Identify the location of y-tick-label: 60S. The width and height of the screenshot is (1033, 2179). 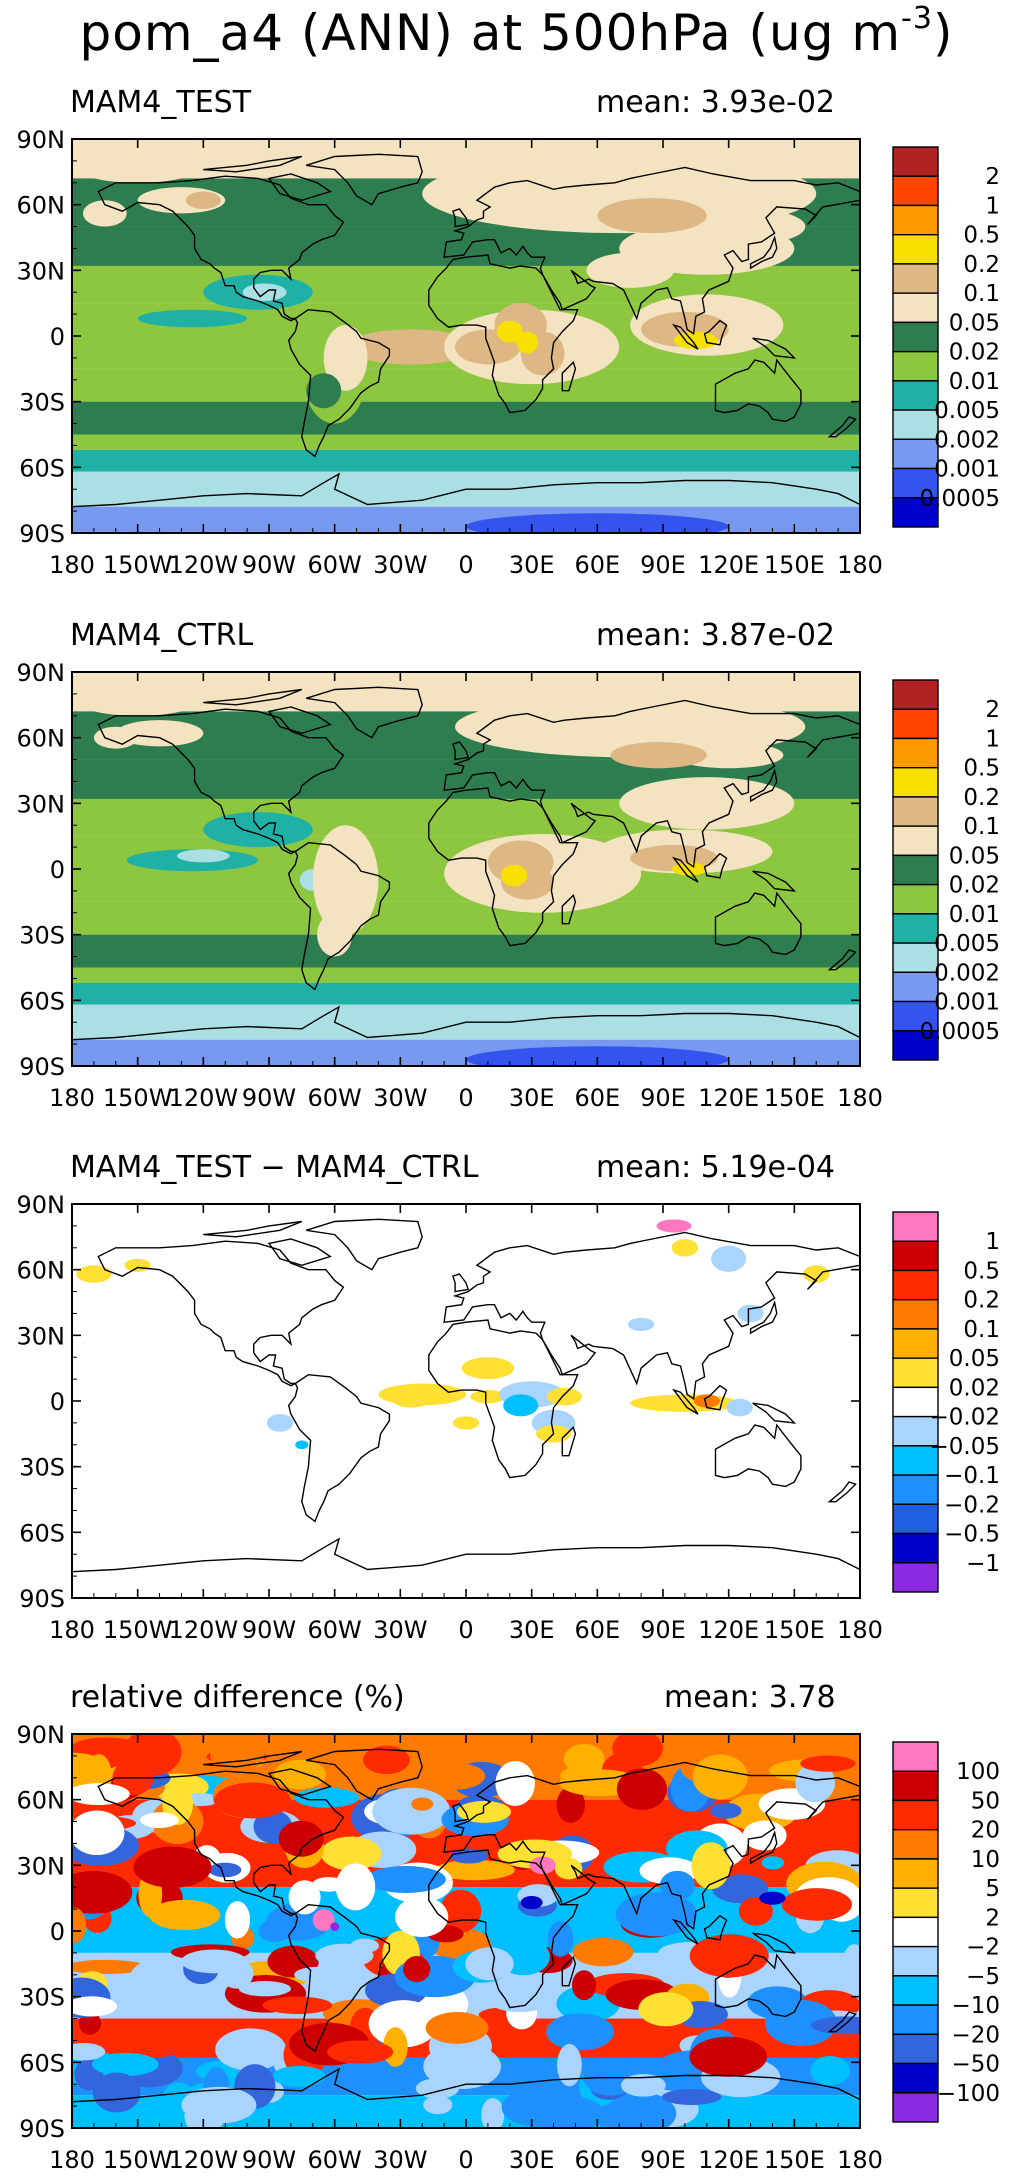
(42, 1001).